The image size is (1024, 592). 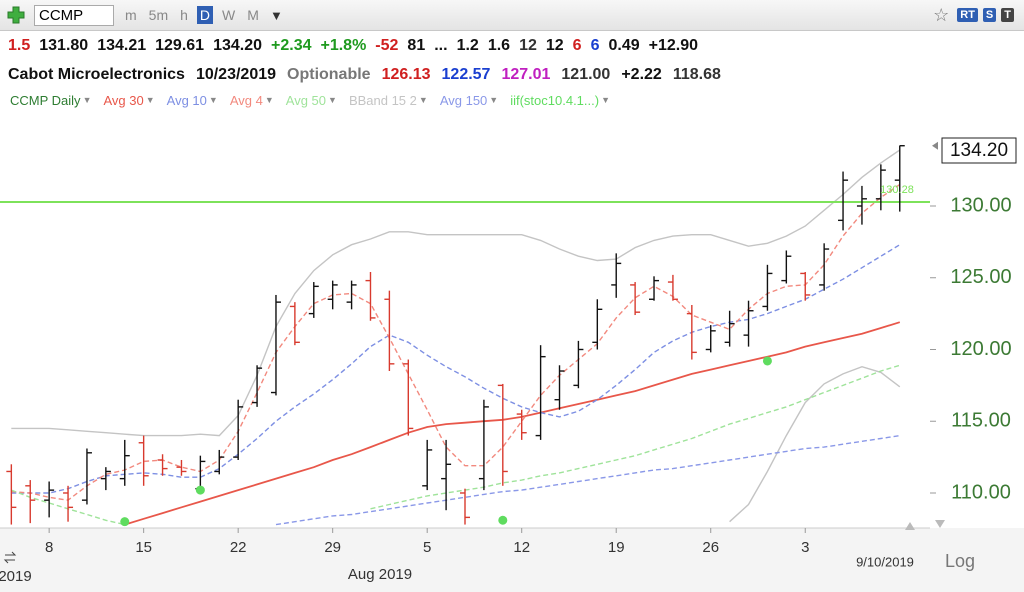 What do you see at coordinates (710, 547) in the screenshot?
I see `x-tick-label: 26` at bounding box center [710, 547].